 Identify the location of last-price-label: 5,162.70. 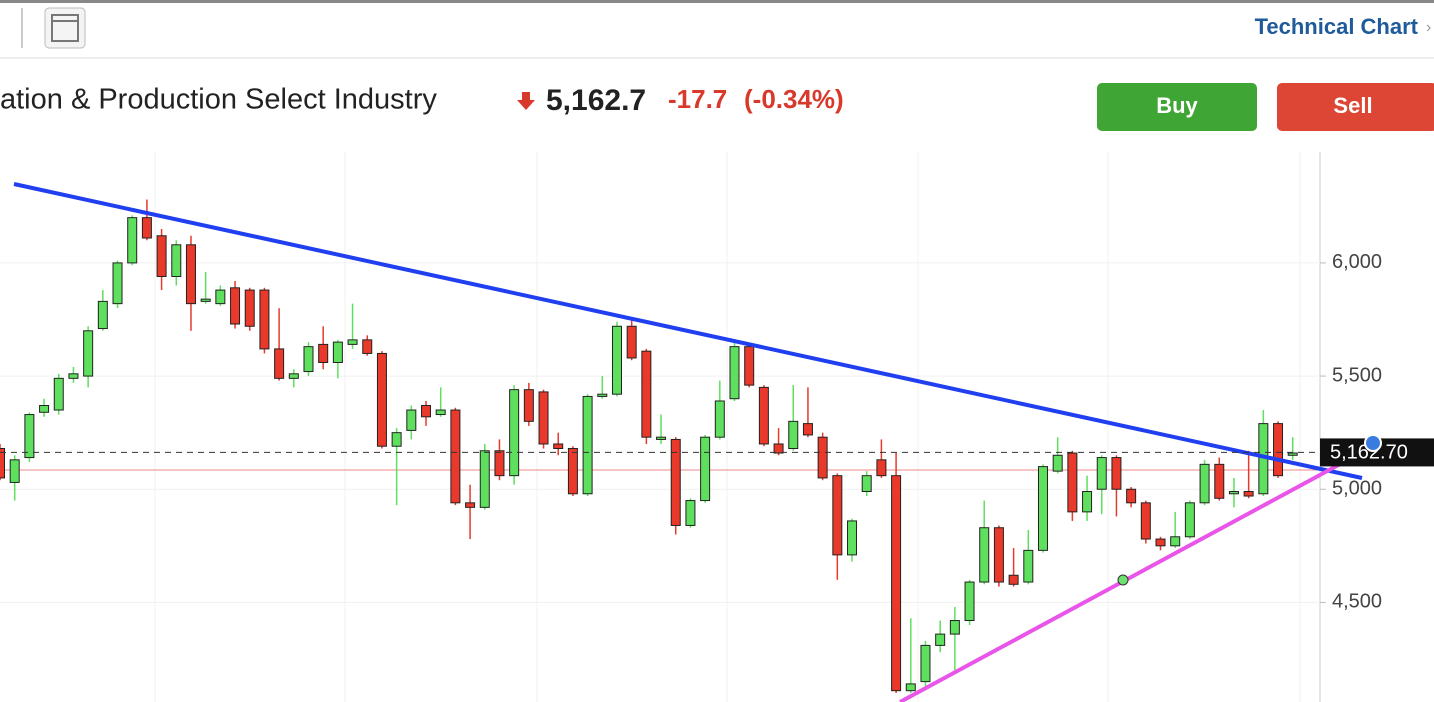
(1369, 453).